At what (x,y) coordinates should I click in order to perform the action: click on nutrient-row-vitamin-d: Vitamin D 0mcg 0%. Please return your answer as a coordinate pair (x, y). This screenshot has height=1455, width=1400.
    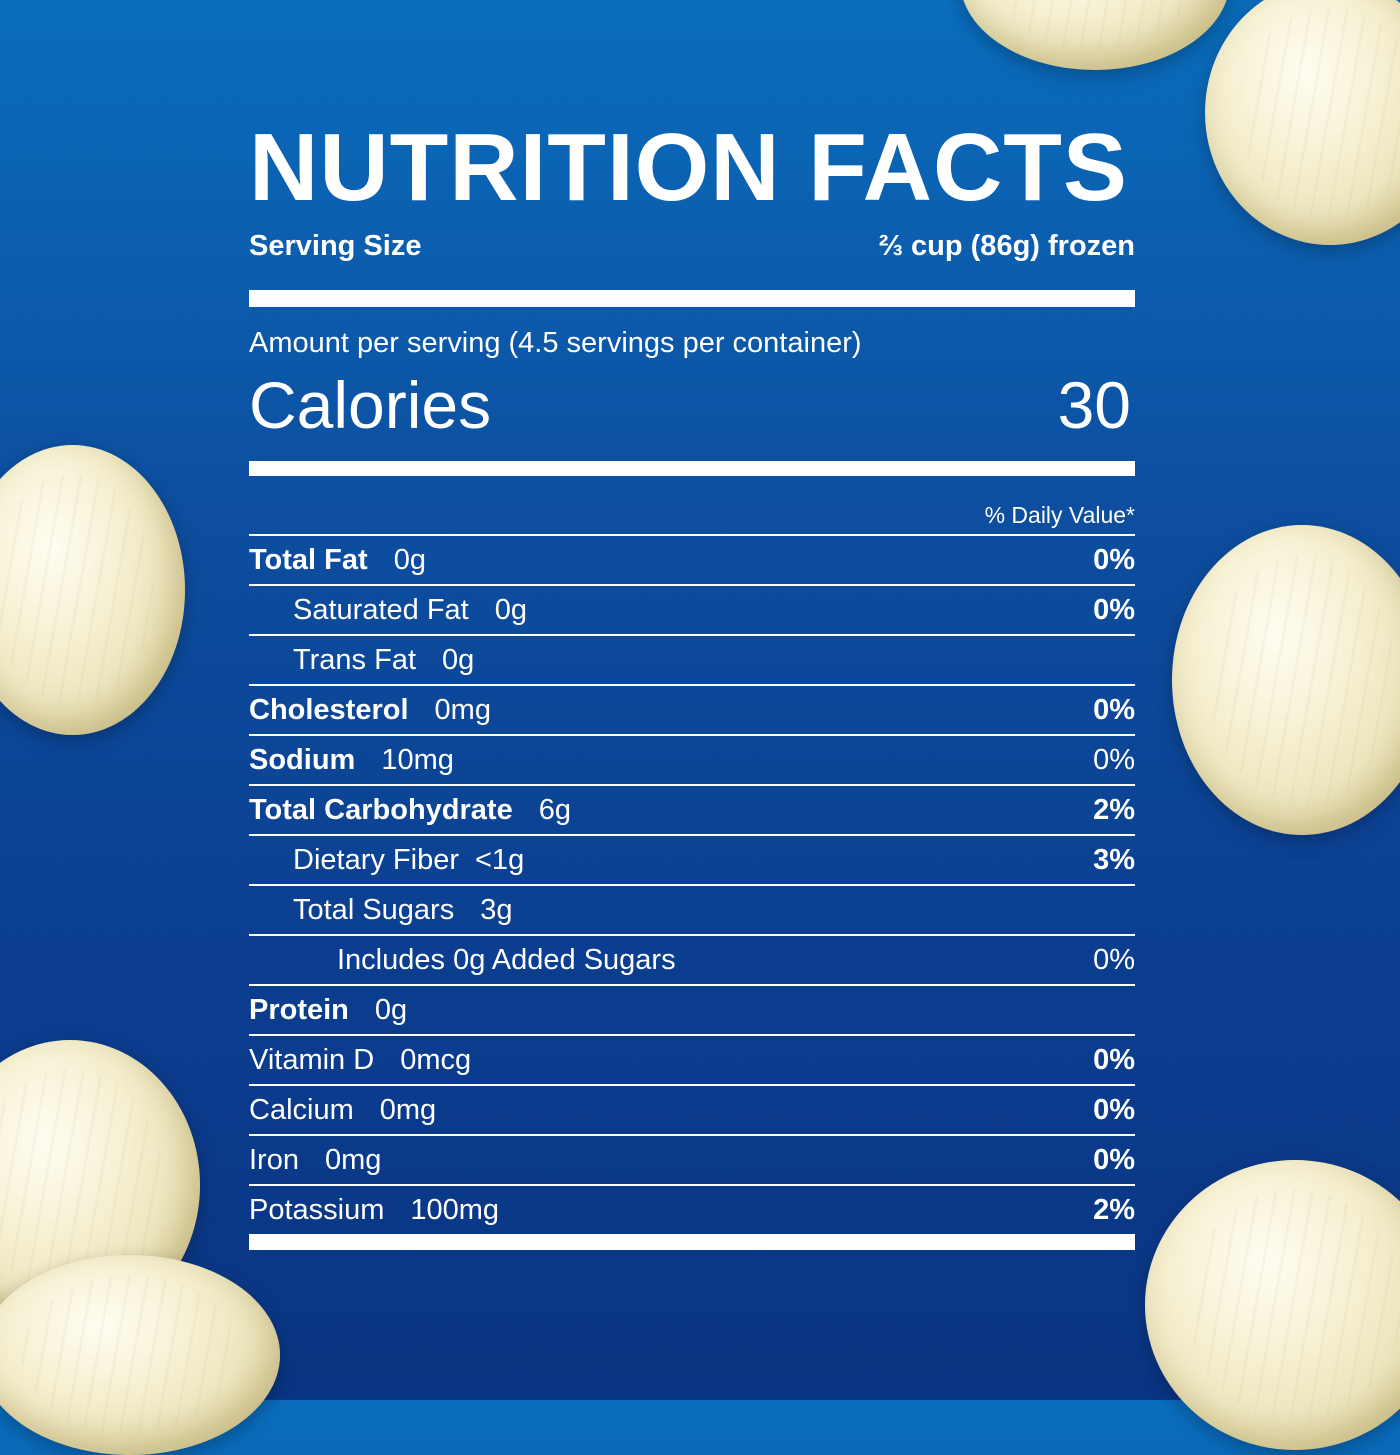
    Looking at the image, I should click on (692, 1059).